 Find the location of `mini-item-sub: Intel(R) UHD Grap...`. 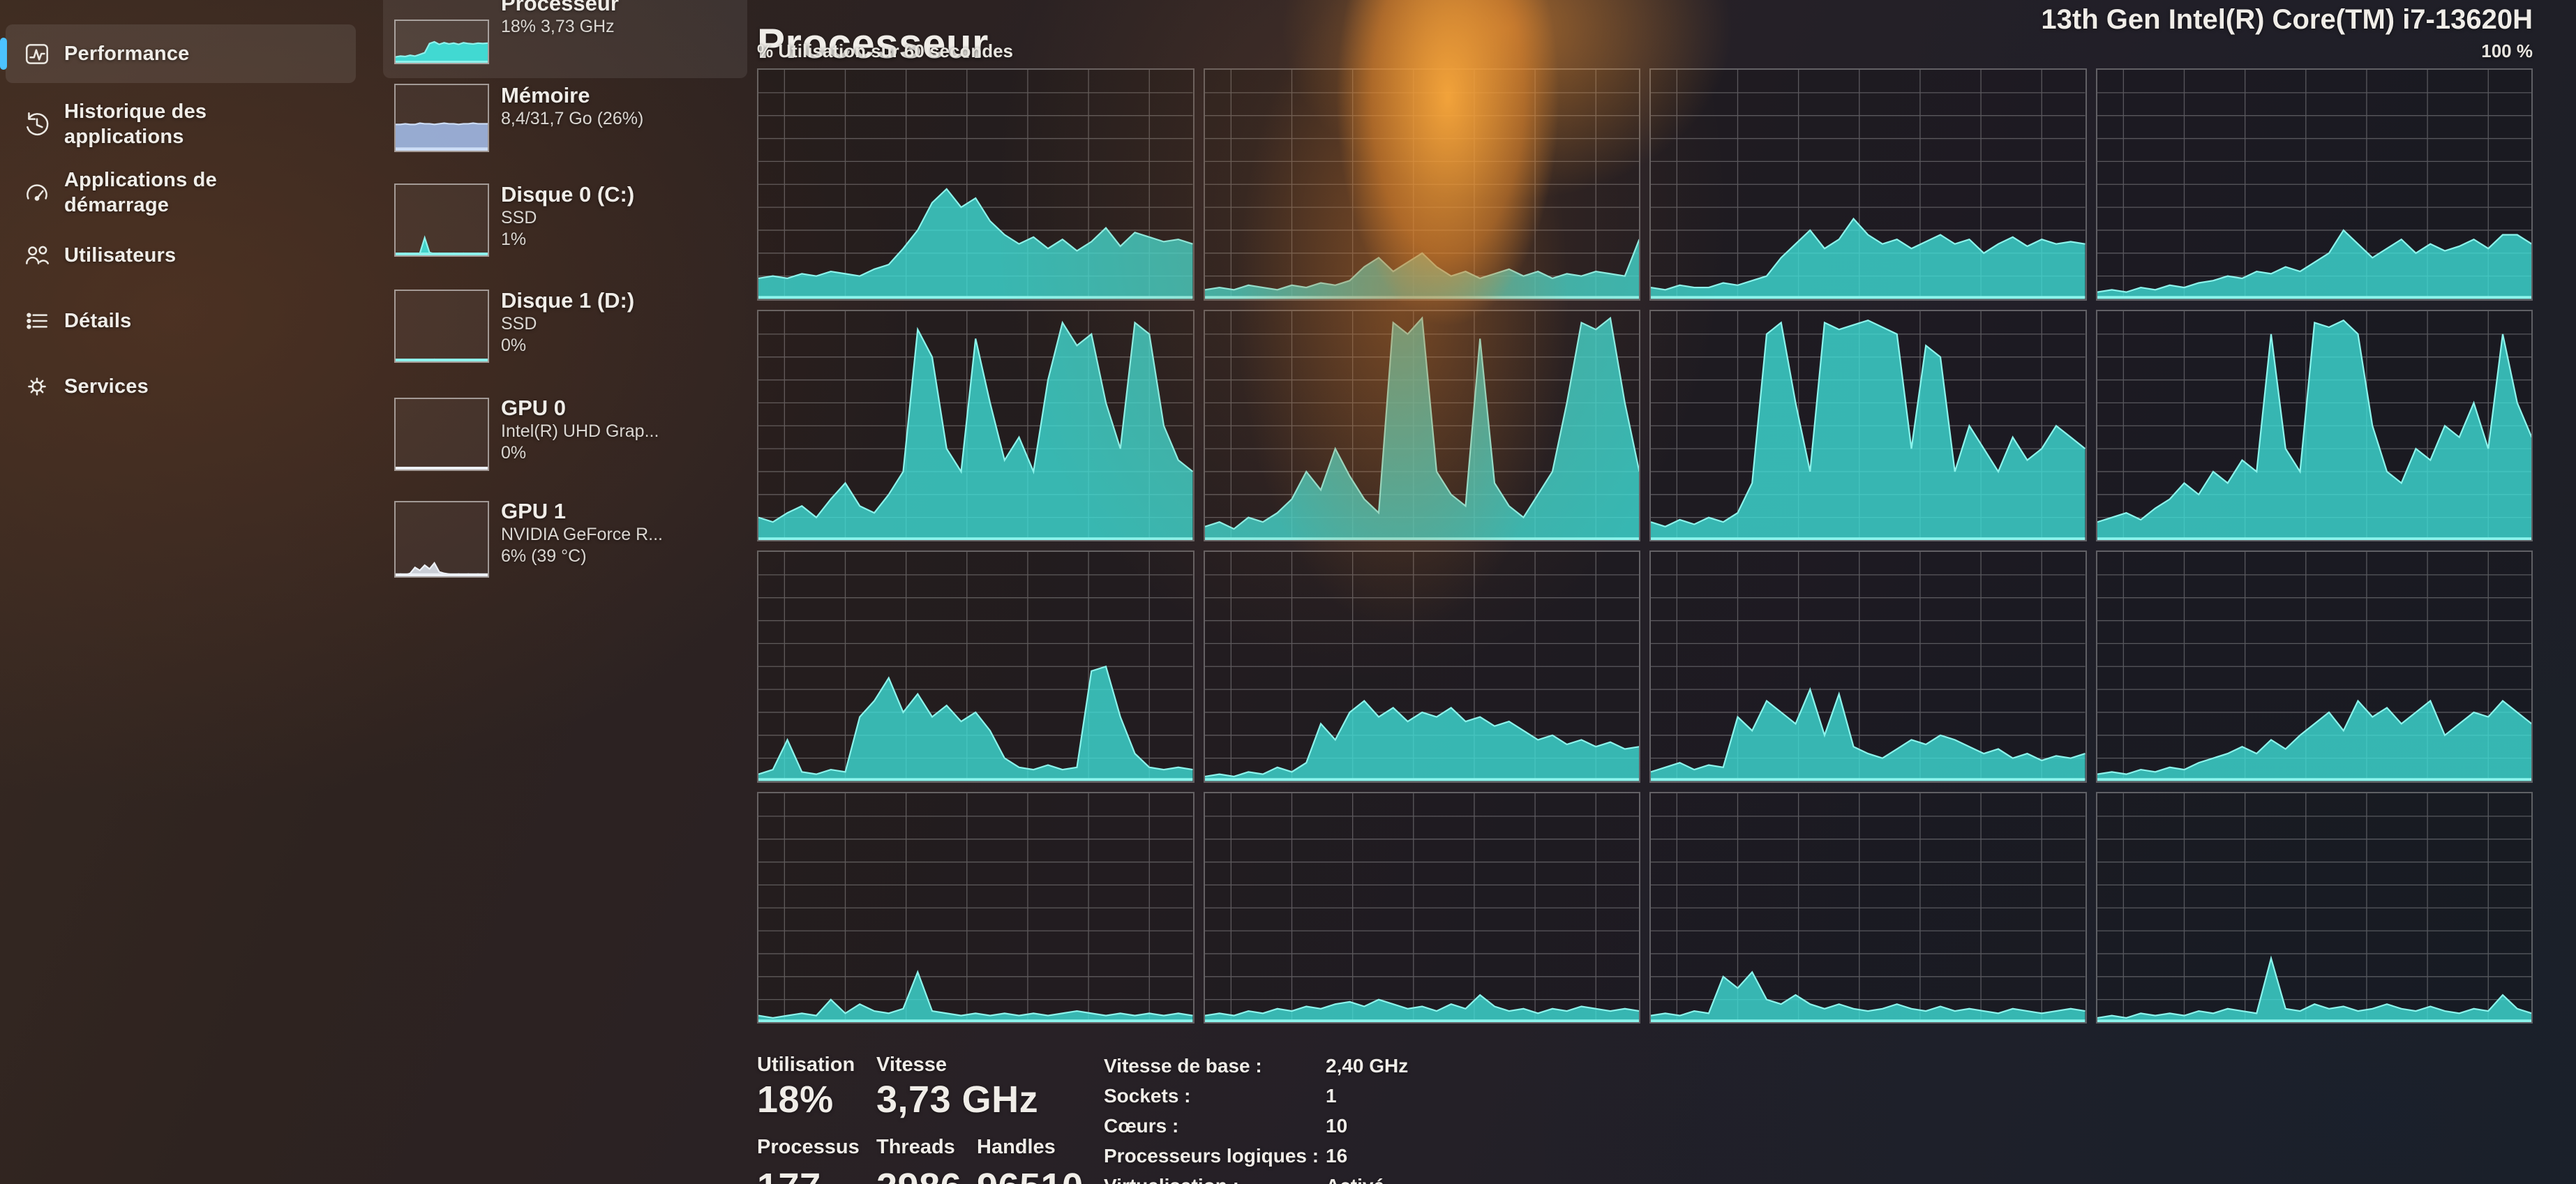

mini-item-sub: Intel(R) UHD Grap... is located at coordinates (580, 431).